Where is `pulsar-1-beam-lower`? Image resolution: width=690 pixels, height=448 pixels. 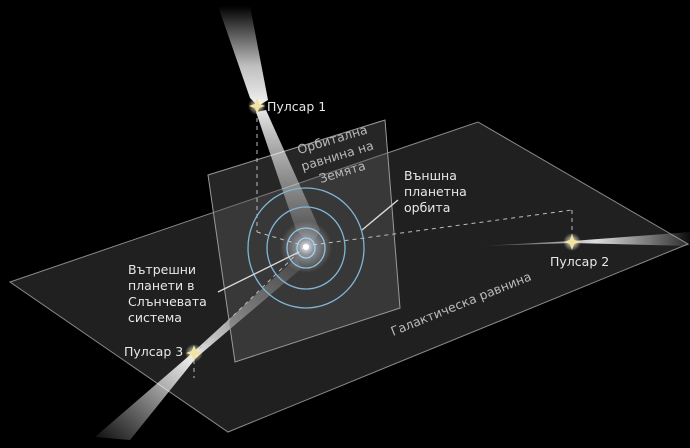
pulsar-1-beam-lower is located at coordinates (288, 178).